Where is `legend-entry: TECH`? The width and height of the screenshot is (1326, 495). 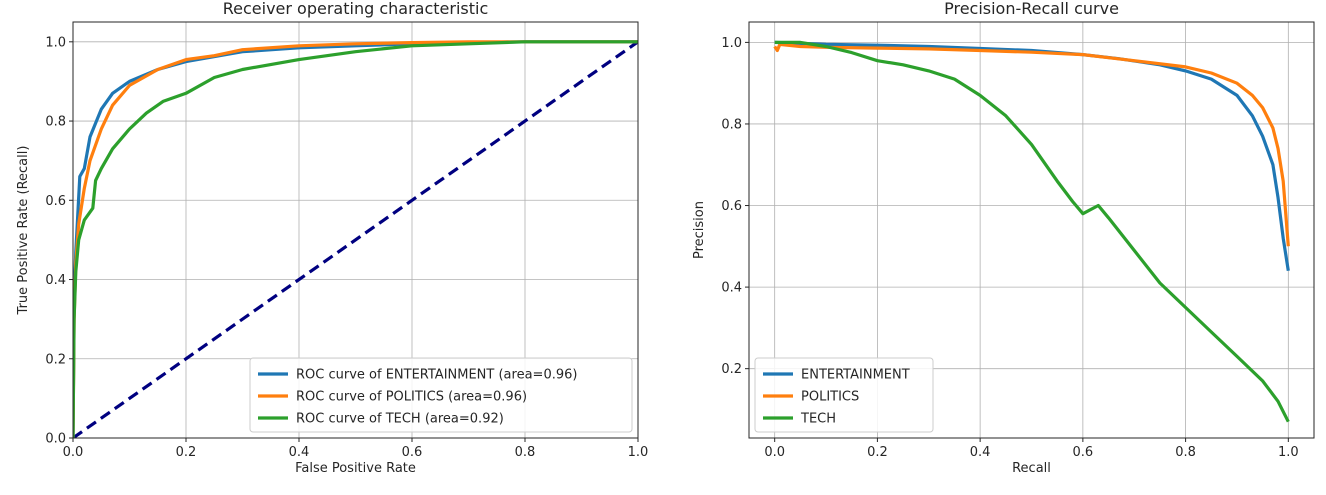 legend-entry: TECH is located at coordinates (818, 419).